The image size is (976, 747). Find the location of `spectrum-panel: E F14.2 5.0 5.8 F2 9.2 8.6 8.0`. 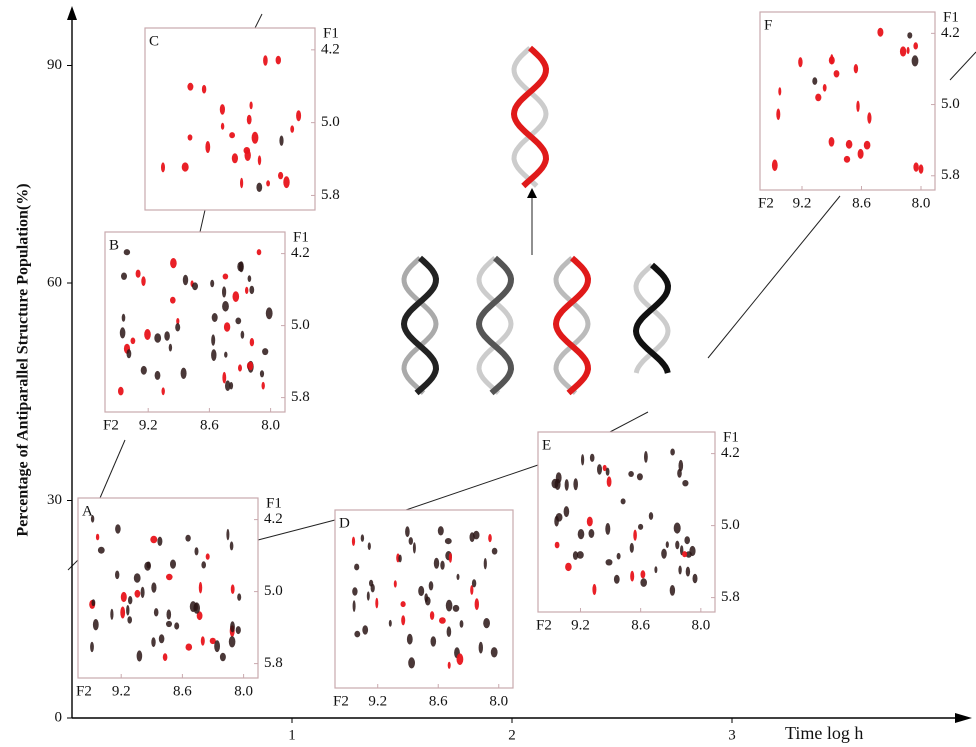

spectrum-panel: E F14.2 5.0 5.8 F2 9.2 8.6 8.0 is located at coordinates (638, 531).